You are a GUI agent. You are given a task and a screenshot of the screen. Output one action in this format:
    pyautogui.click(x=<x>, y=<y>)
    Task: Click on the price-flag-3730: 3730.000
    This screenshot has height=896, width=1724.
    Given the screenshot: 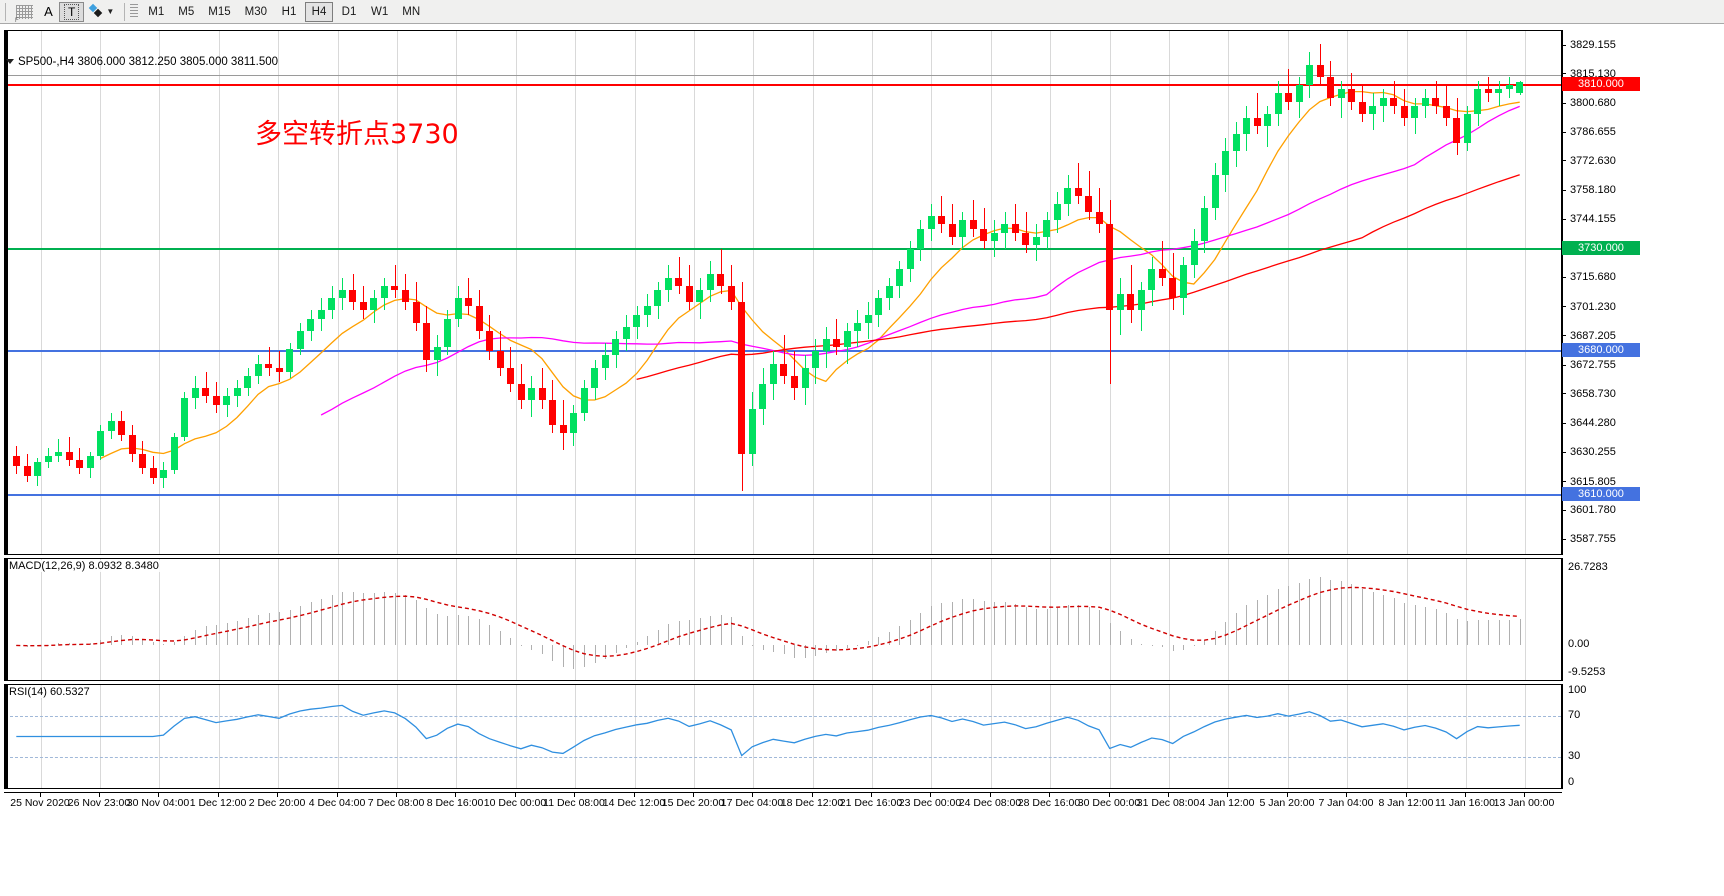 What is the action you would take?
    pyautogui.click(x=1601, y=248)
    